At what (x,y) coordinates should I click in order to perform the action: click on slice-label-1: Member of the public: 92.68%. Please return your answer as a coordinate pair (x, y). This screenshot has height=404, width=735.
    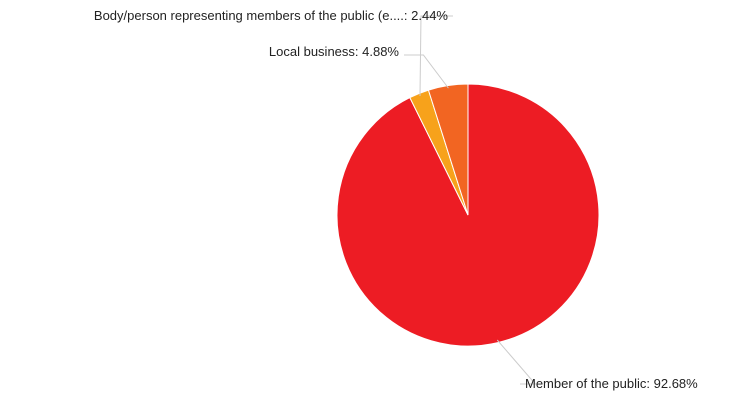
    Looking at the image, I should click on (611, 383).